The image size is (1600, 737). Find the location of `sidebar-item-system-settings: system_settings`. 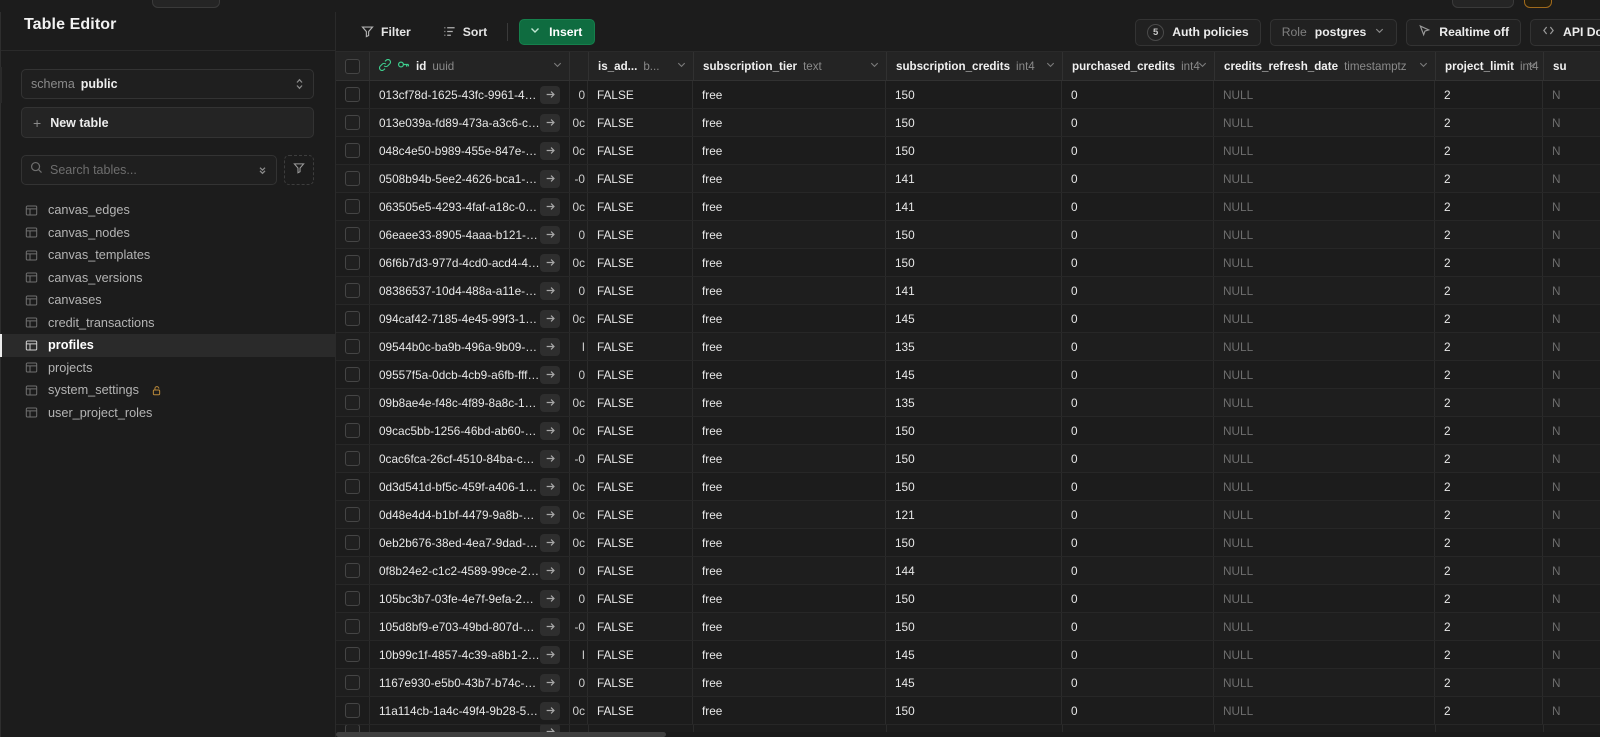

sidebar-item-system-settings: system_settings is located at coordinates (167, 390).